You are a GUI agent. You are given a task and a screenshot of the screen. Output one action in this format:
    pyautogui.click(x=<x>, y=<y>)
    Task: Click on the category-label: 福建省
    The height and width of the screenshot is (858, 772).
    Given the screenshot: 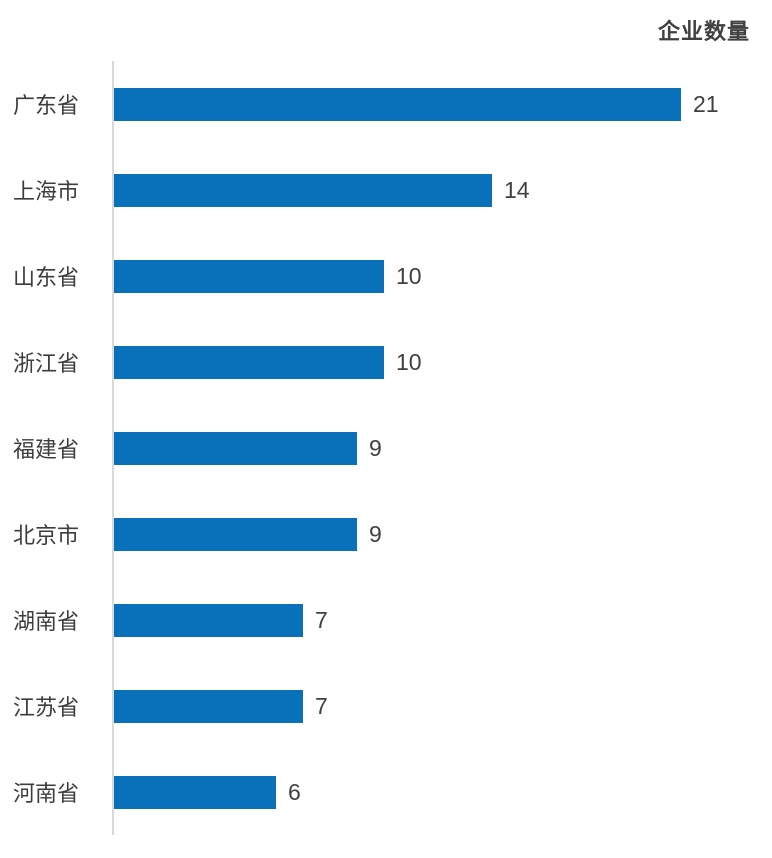 What is the action you would take?
    pyautogui.click(x=46, y=449)
    